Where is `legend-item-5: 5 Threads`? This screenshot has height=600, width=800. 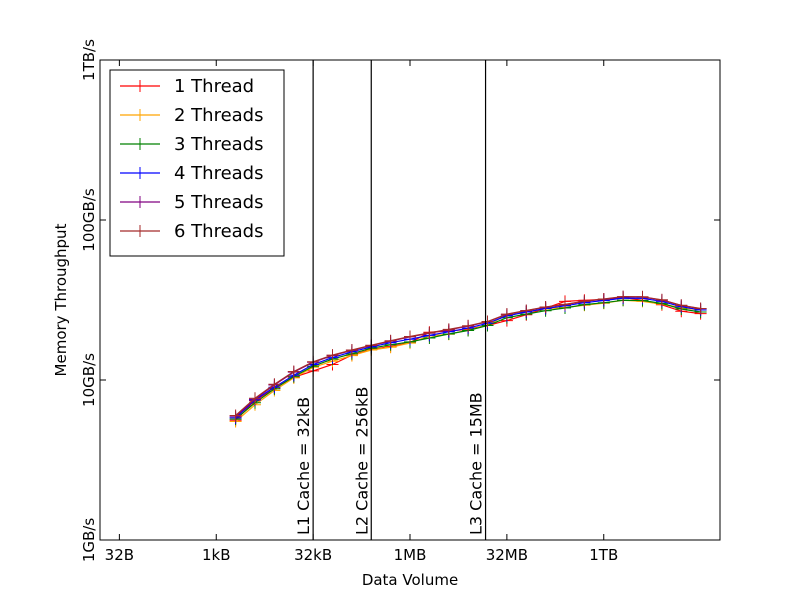
legend-item-5: 5 Threads is located at coordinates (192, 202).